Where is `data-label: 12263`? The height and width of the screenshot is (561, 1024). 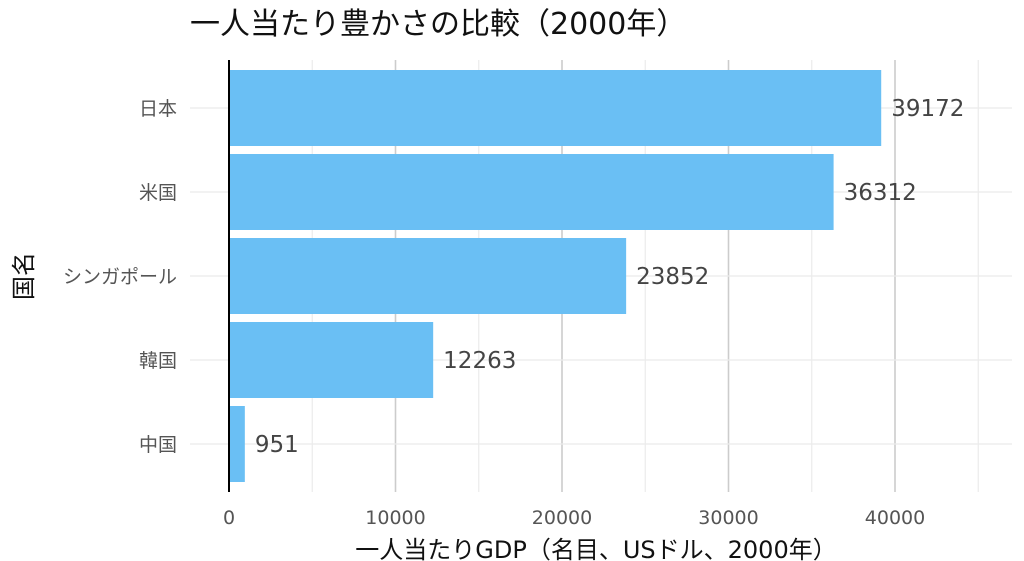
data-label: 12263 is located at coordinates (479, 361).